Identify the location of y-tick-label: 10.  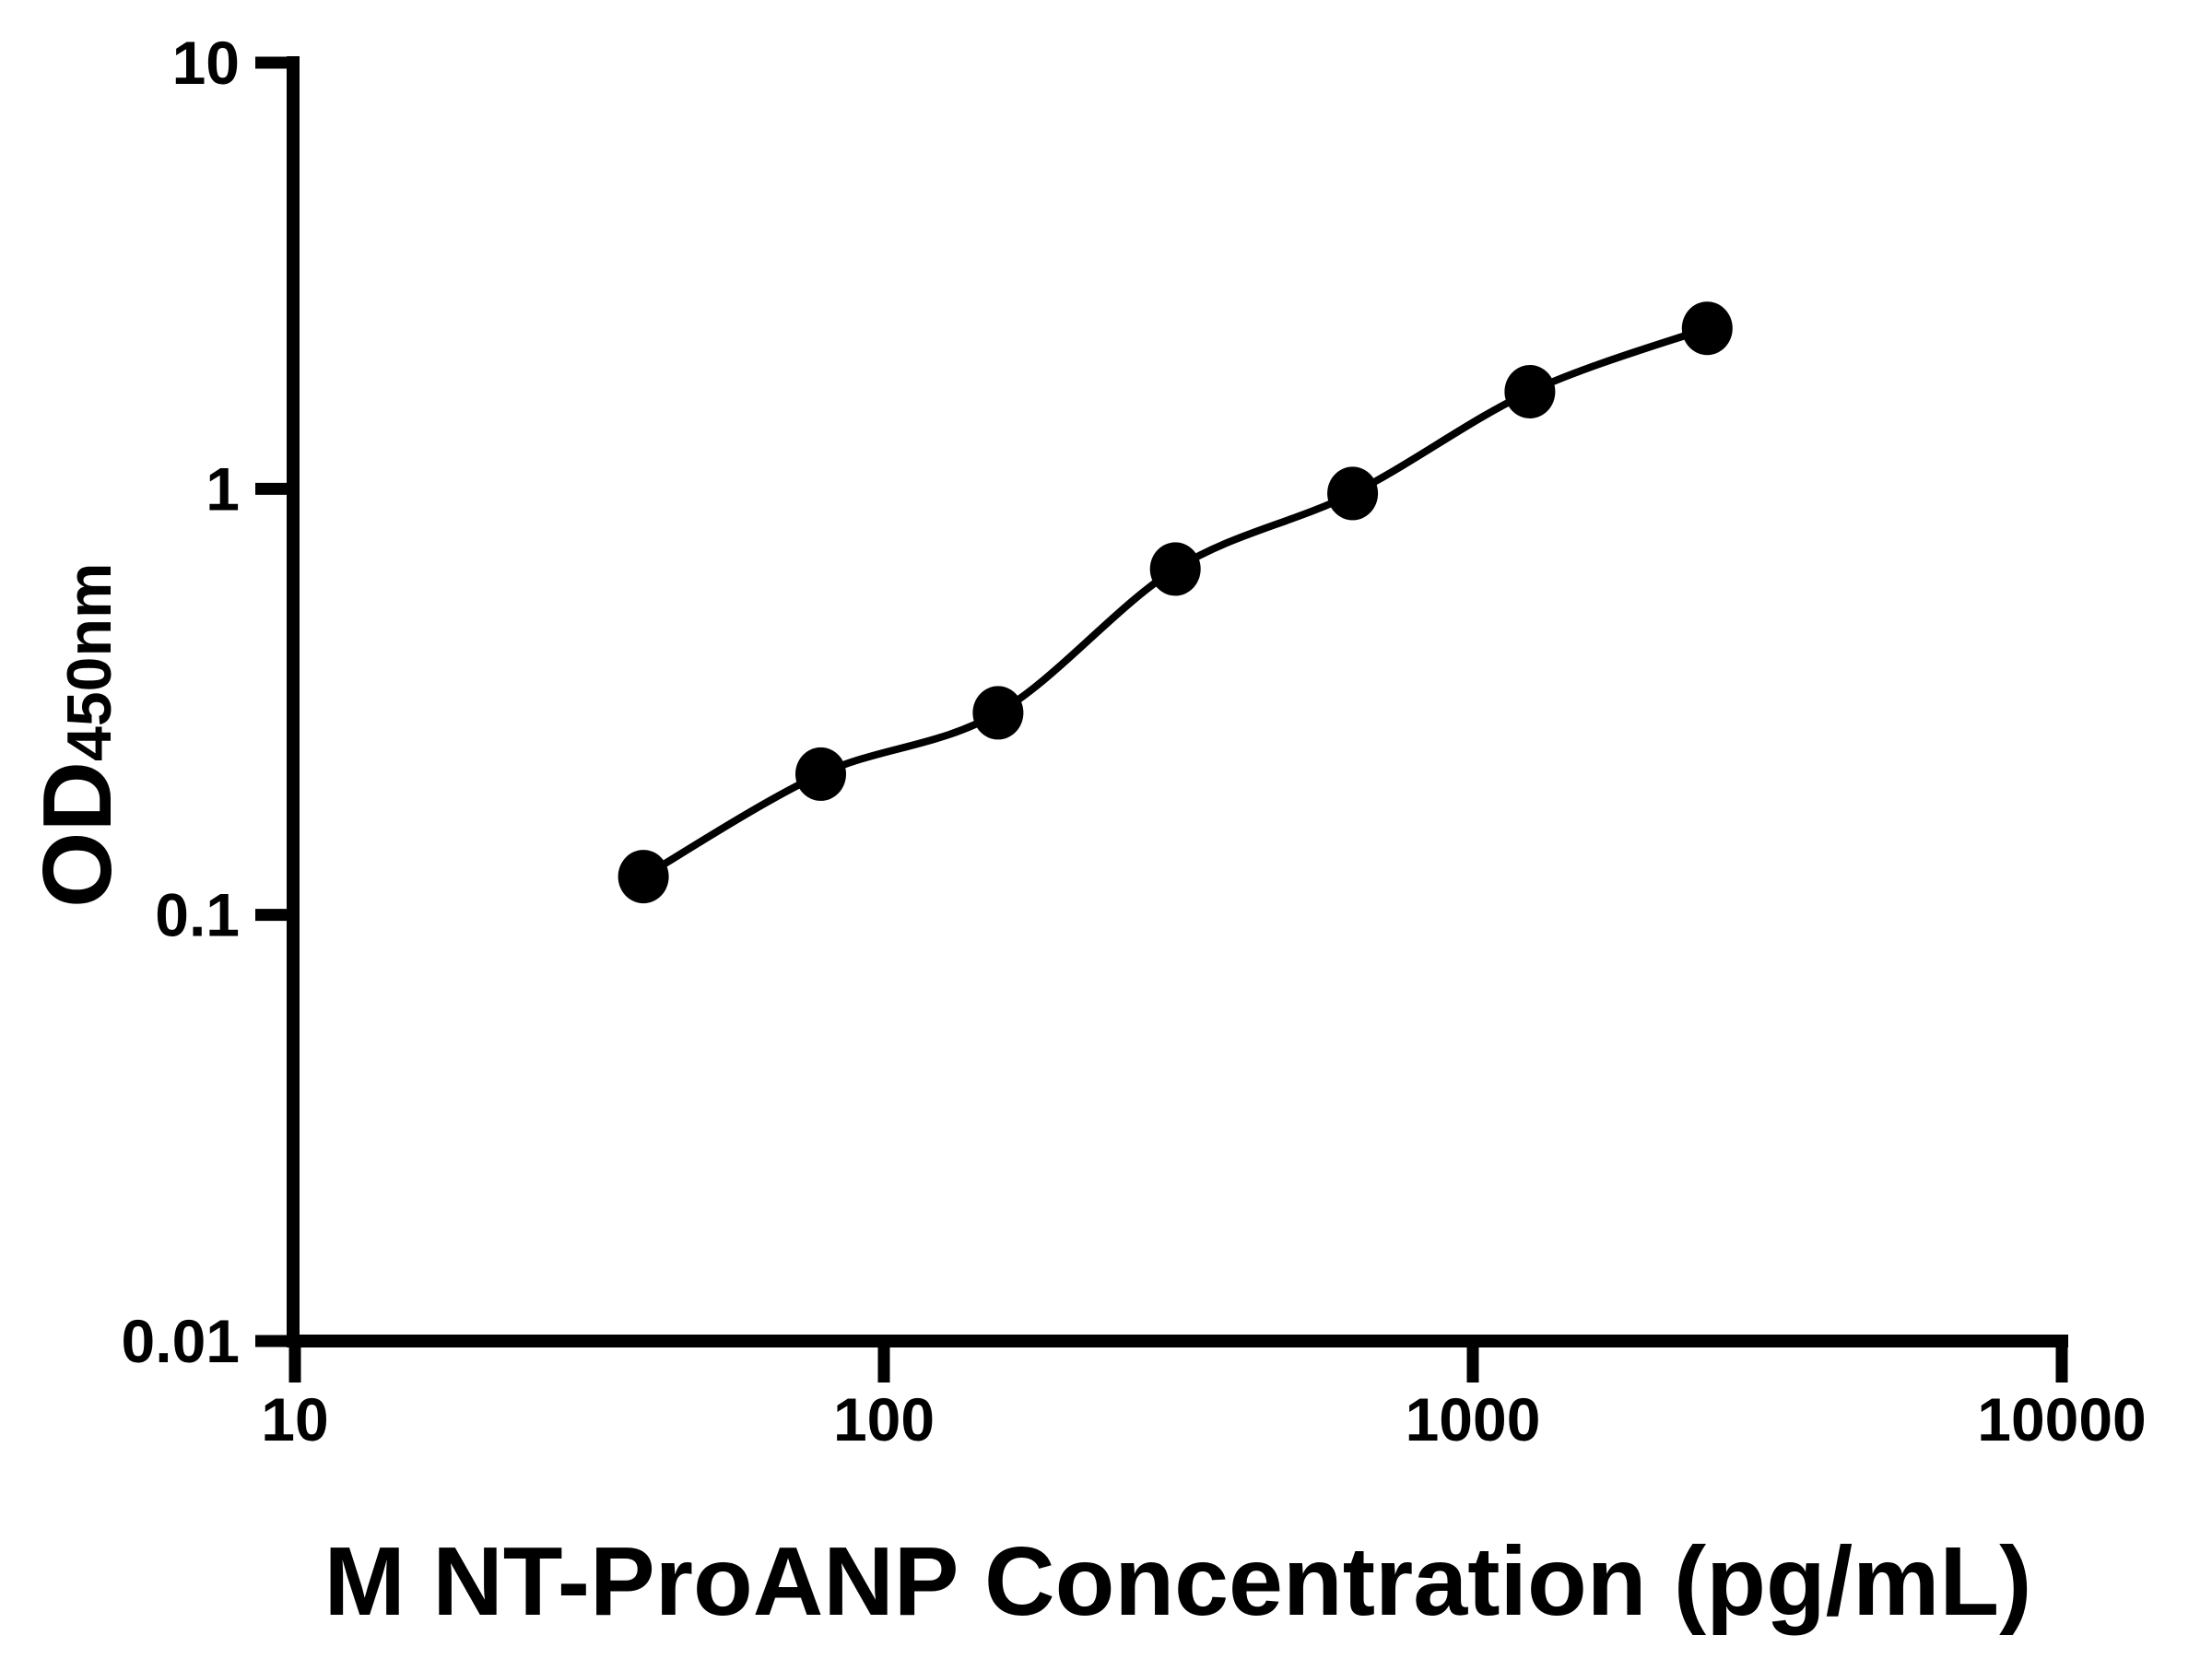
(206, 63).